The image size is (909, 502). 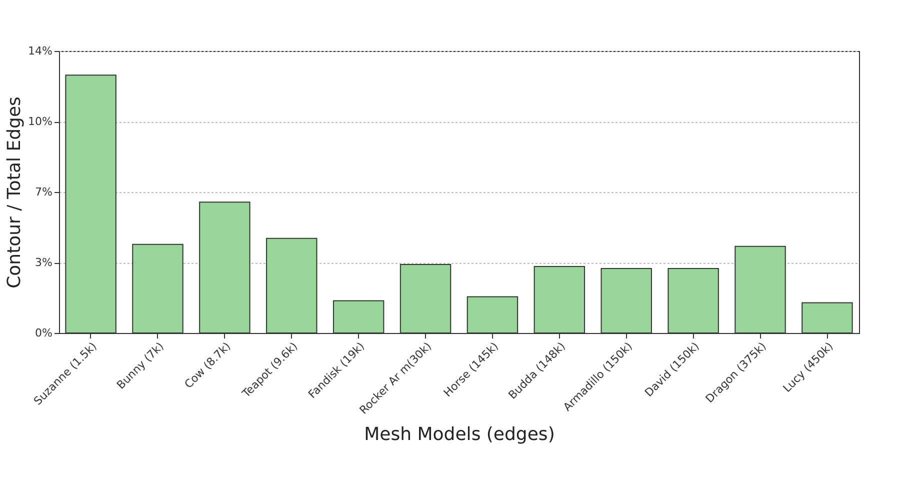 What do you see at coordinates (40, 51) in the screenshot?
I see `y-tick-label: 14%` at bounding box center [40, 51].